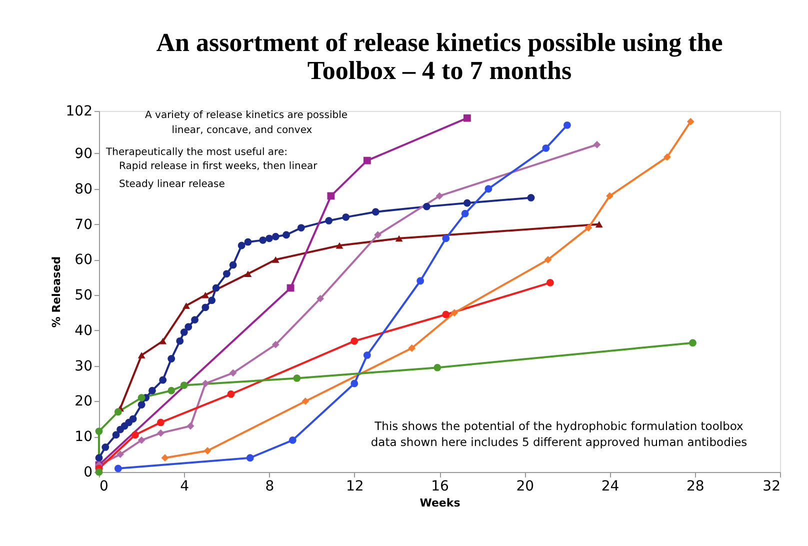  What do you see at coordinates (104, 486) in the screenshot?
I see `x-tick-label: 0` at bounding box center [104, 486].